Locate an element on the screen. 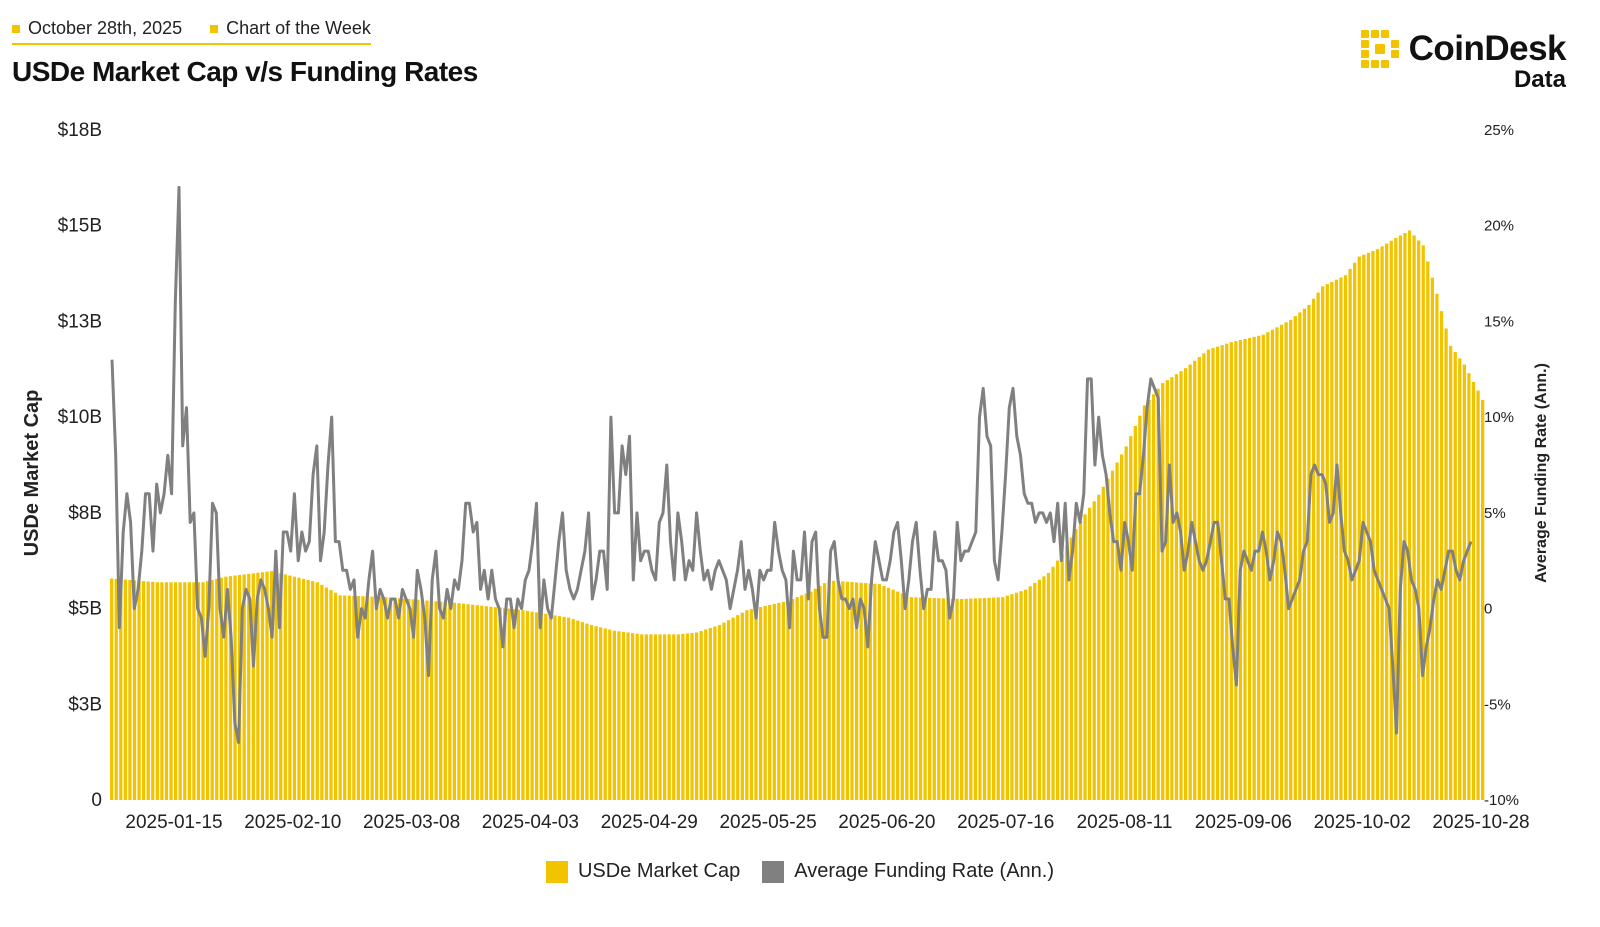  y-tick-label: $13B is located at coordinates (80, 321).